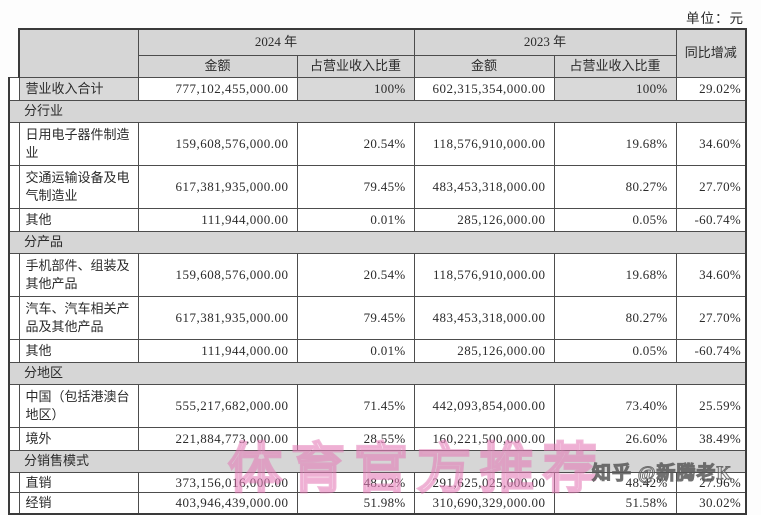 This screenshot has height=515, width=761. Describe the element at coordinates (484, 186) in the screenshot. I see `amount-2023-cell: 483,453,318,000.00` at that location.